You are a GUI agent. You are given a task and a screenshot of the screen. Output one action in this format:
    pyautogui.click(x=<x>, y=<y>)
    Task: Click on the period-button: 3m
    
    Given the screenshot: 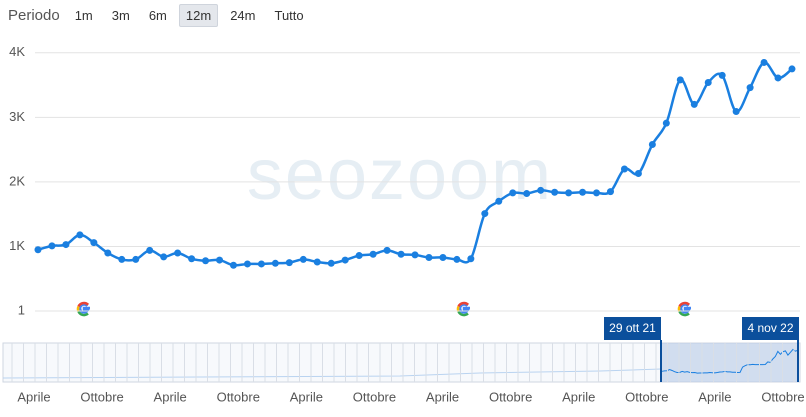 What is the action you would take?
    pyautogui.click(x=120, y=15)
    